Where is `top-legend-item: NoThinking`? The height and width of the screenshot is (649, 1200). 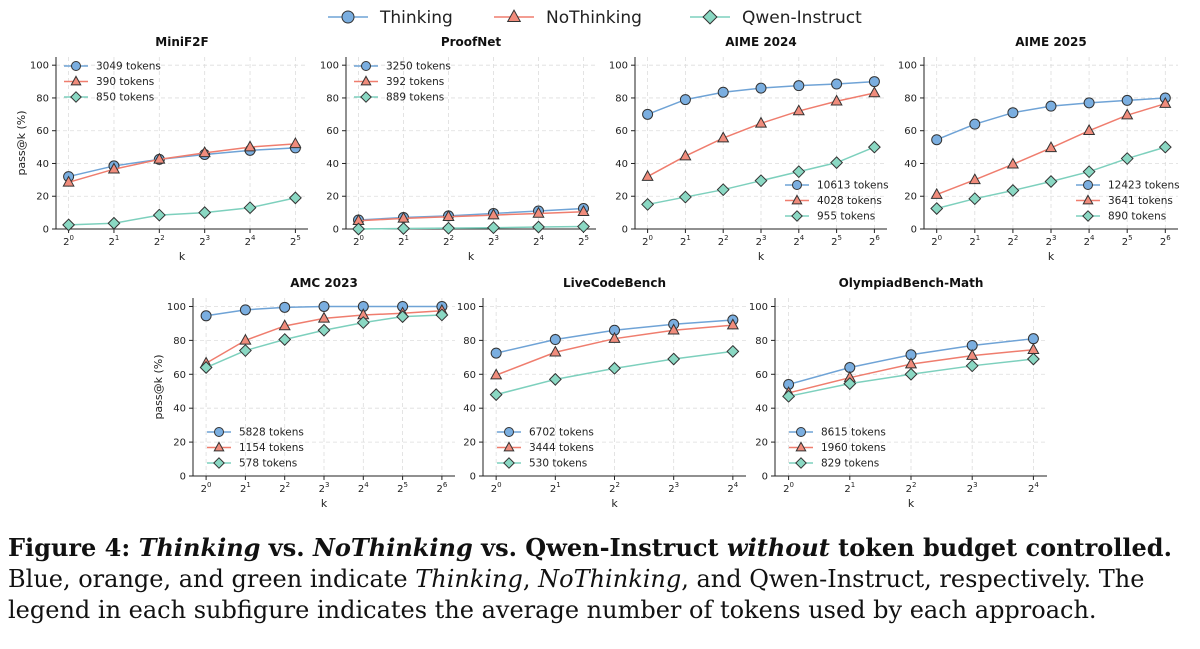 top-legend-item: NoThinking is located at coordinates (568, 18).